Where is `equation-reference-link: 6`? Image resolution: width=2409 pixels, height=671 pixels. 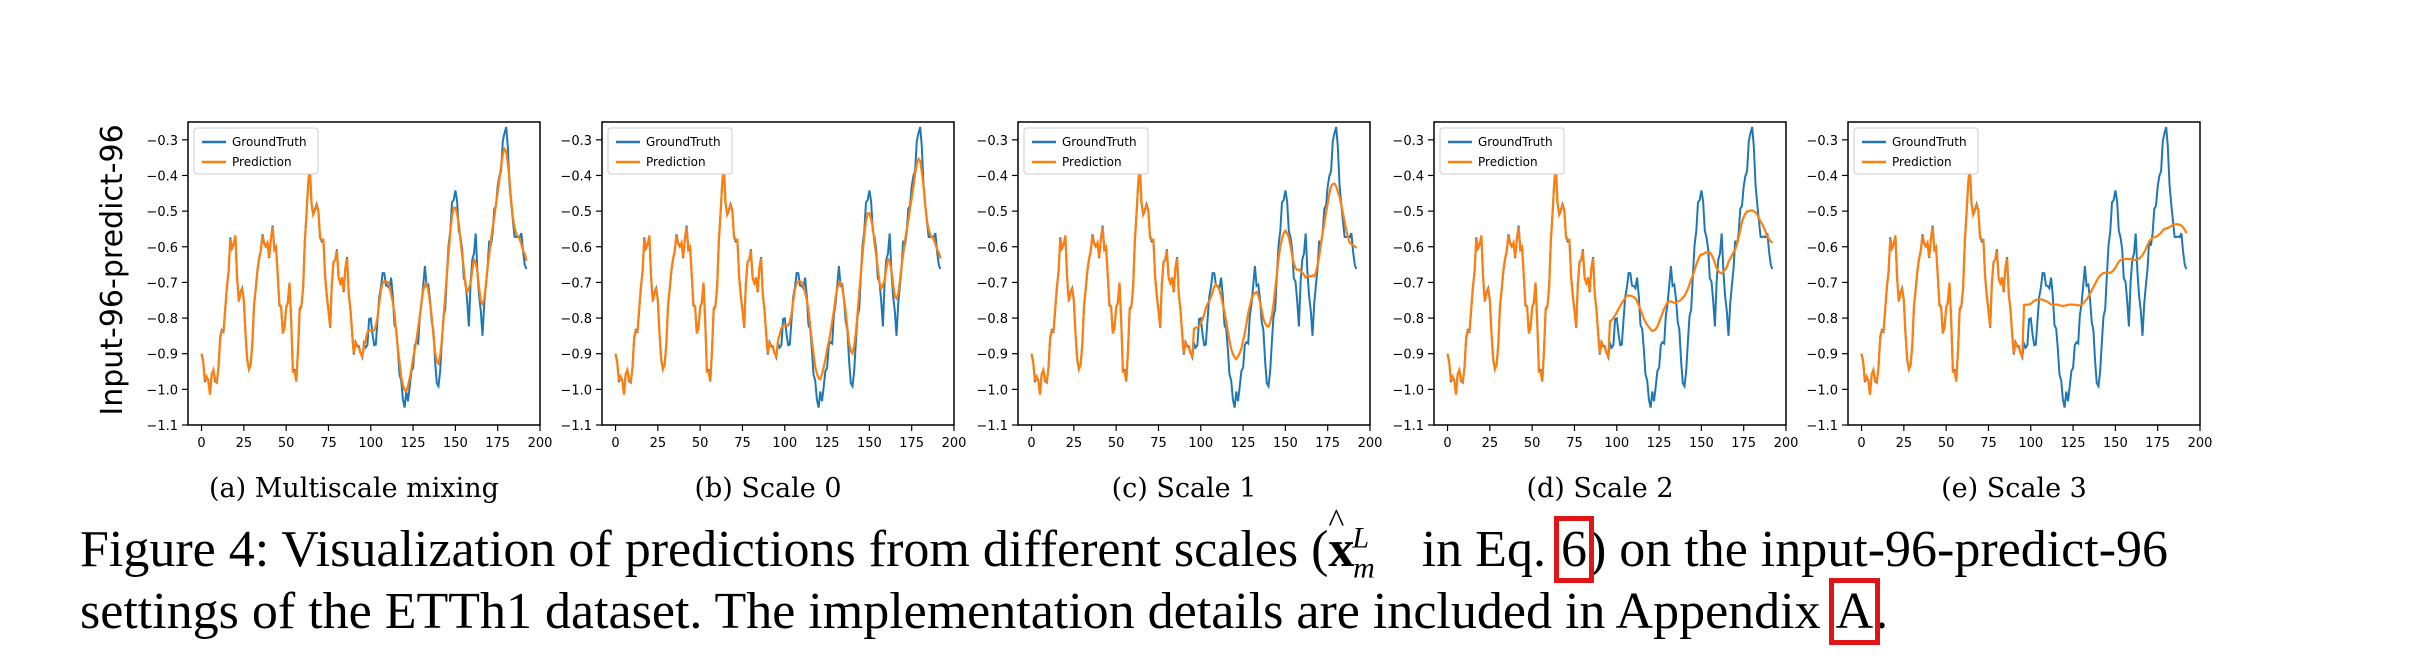
equation-reference-link: 6 is located at coordinates (1573, 549).